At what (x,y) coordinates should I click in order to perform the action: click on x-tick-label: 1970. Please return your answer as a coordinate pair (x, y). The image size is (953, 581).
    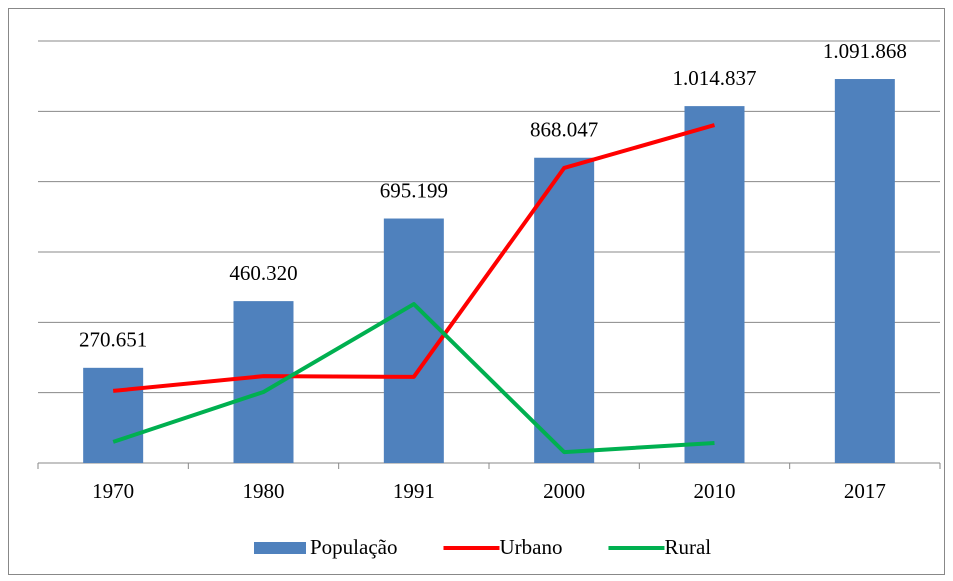
    Looking at the image, I should click on (113, 491).